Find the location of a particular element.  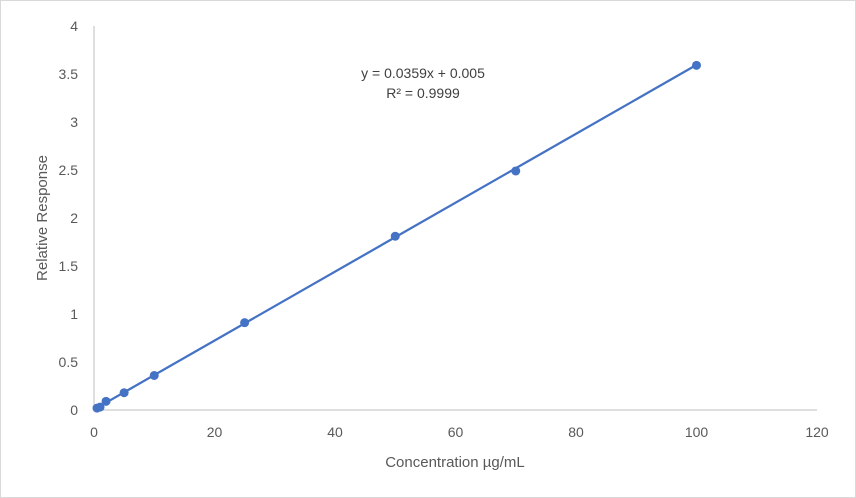

x-axis-title: Concentration µg/mL is located at coordinates (455, 462).